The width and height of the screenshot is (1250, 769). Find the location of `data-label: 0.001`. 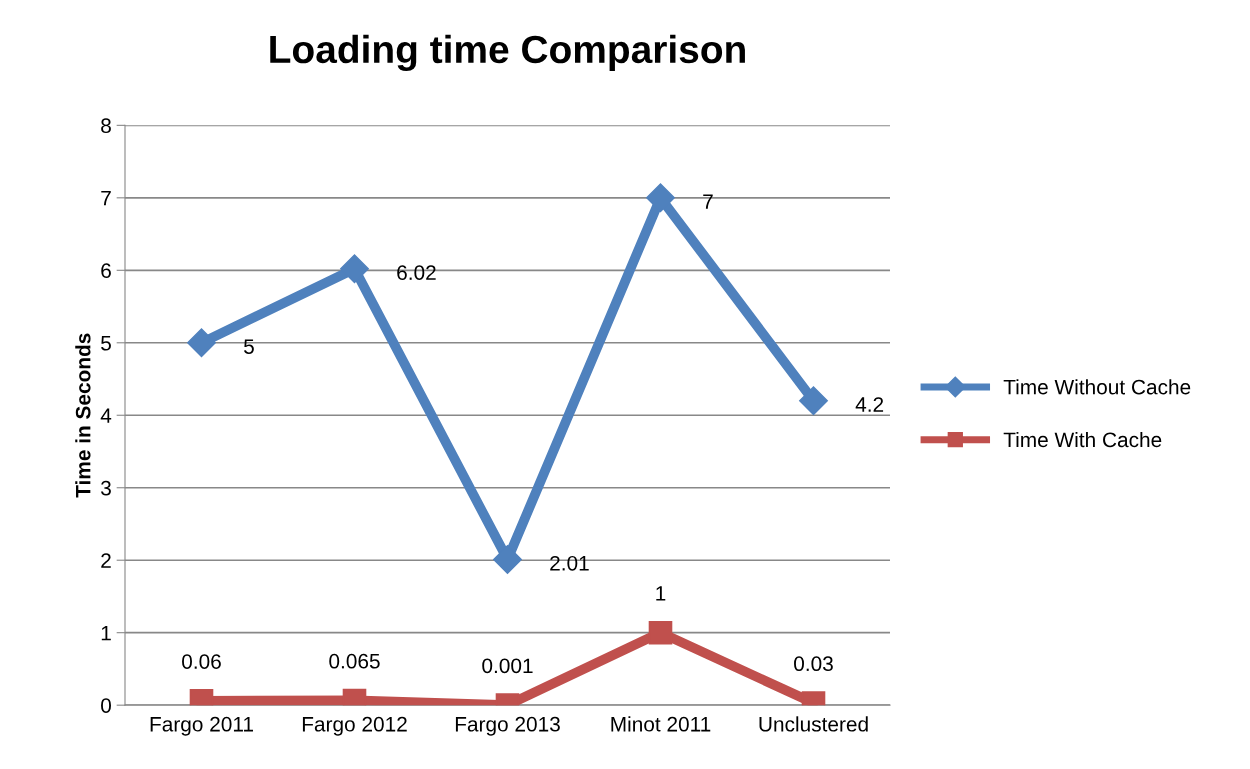

data-label: 0.001 is located at coordinates (507, 666).